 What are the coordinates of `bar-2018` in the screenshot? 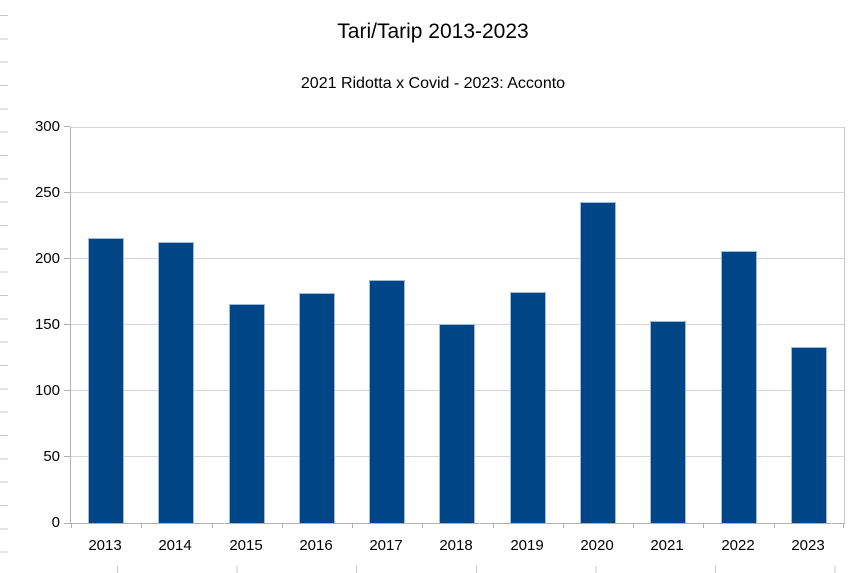 It's located at (457, 423).